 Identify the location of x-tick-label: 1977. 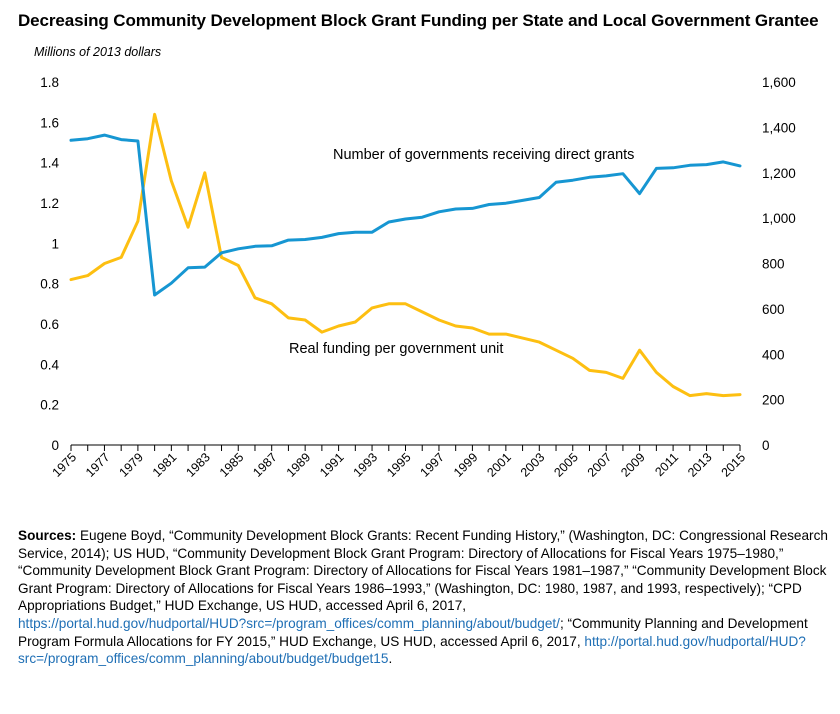
(98, 465).